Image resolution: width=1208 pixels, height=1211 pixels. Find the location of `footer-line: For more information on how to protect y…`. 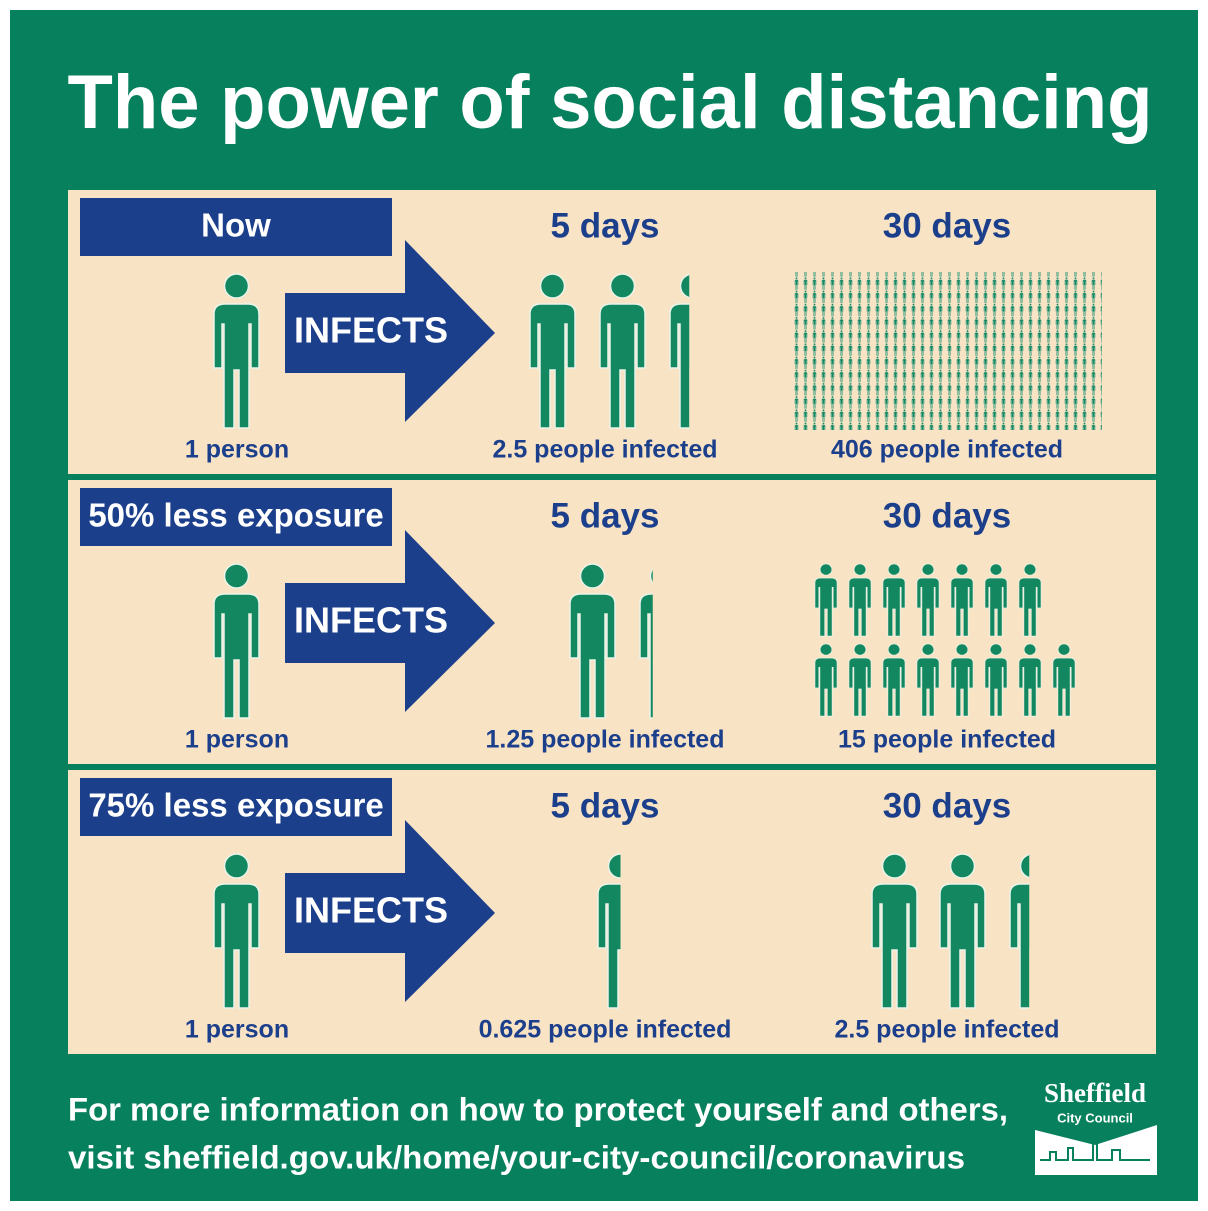

footer-line: For more information on how to protect y… is located at coordinates (538, 1109).